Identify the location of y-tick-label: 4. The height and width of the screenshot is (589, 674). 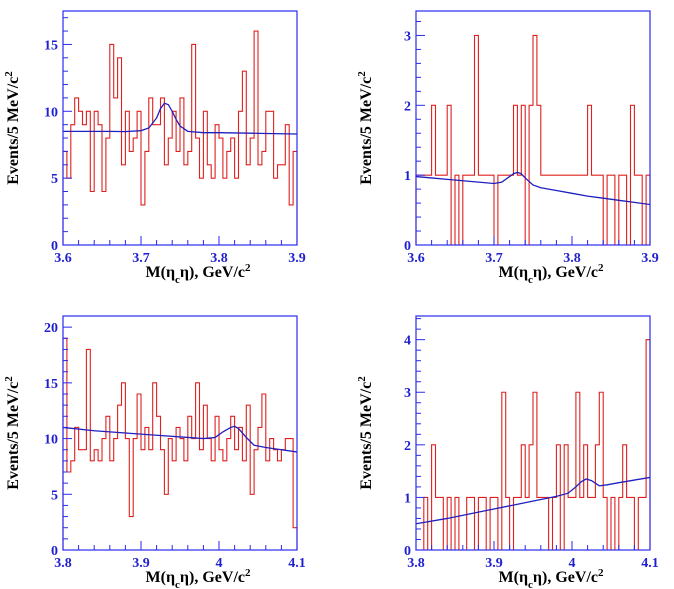
(407, 341).